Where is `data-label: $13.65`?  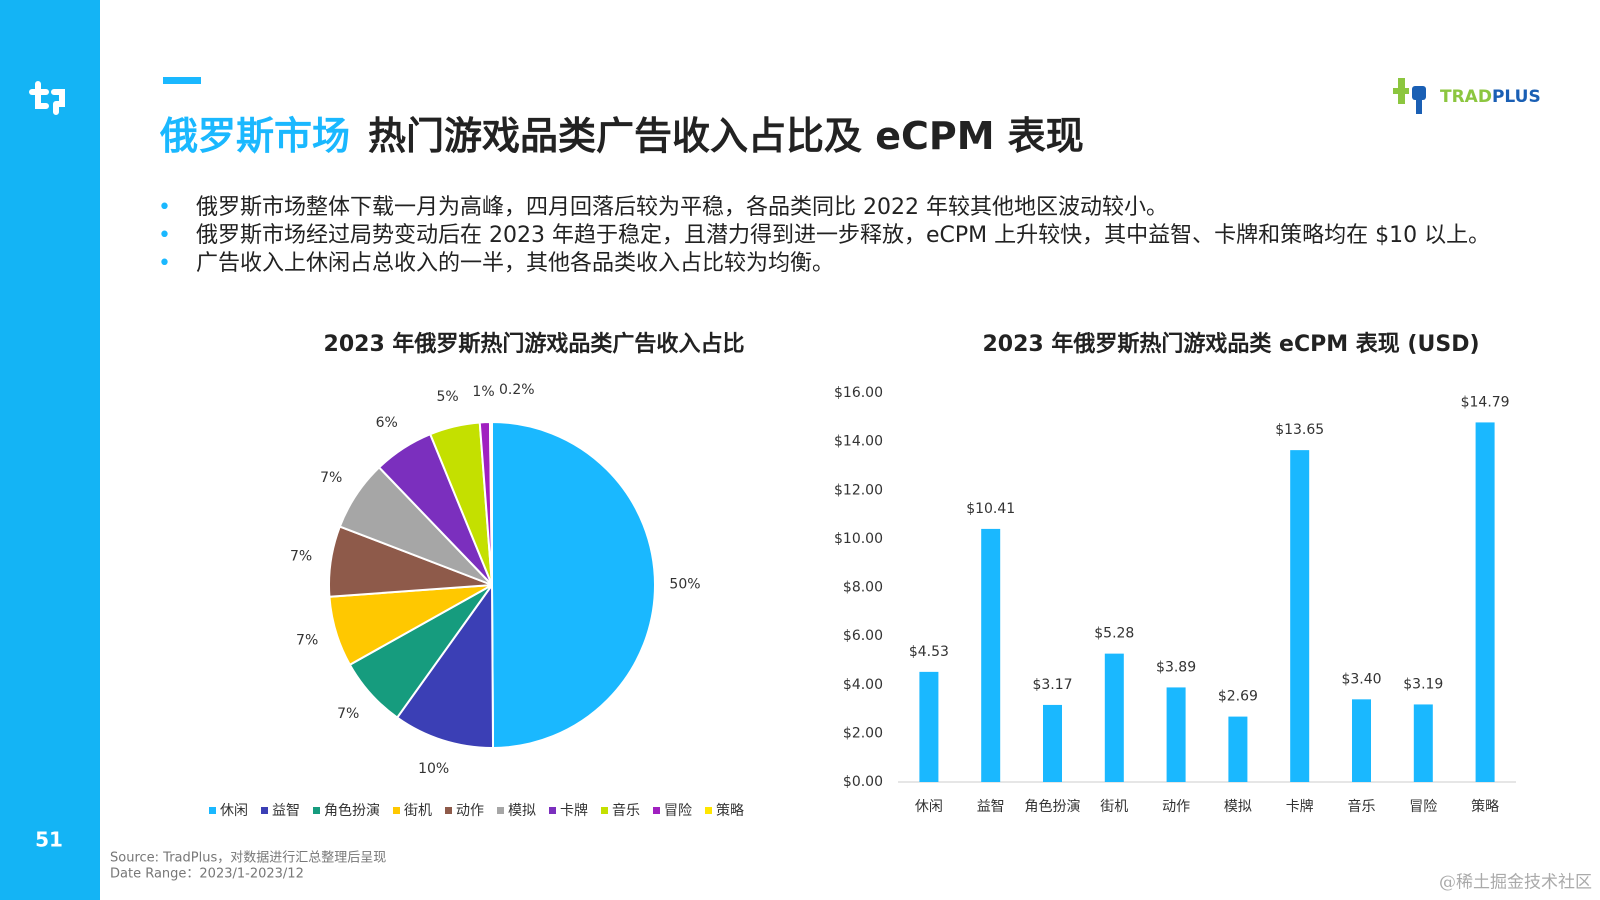
data-label: $13.65 is located at coordinates (1299, 430).